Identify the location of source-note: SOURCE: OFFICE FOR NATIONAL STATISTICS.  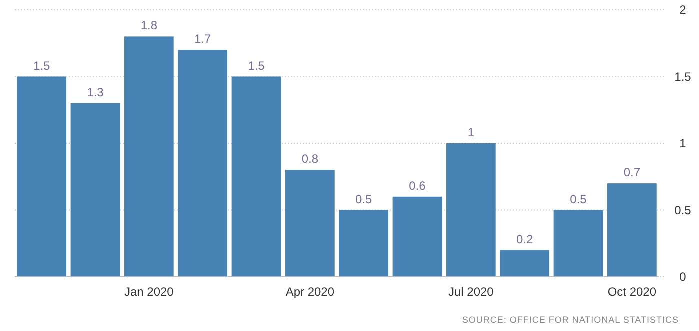
(570, 320).